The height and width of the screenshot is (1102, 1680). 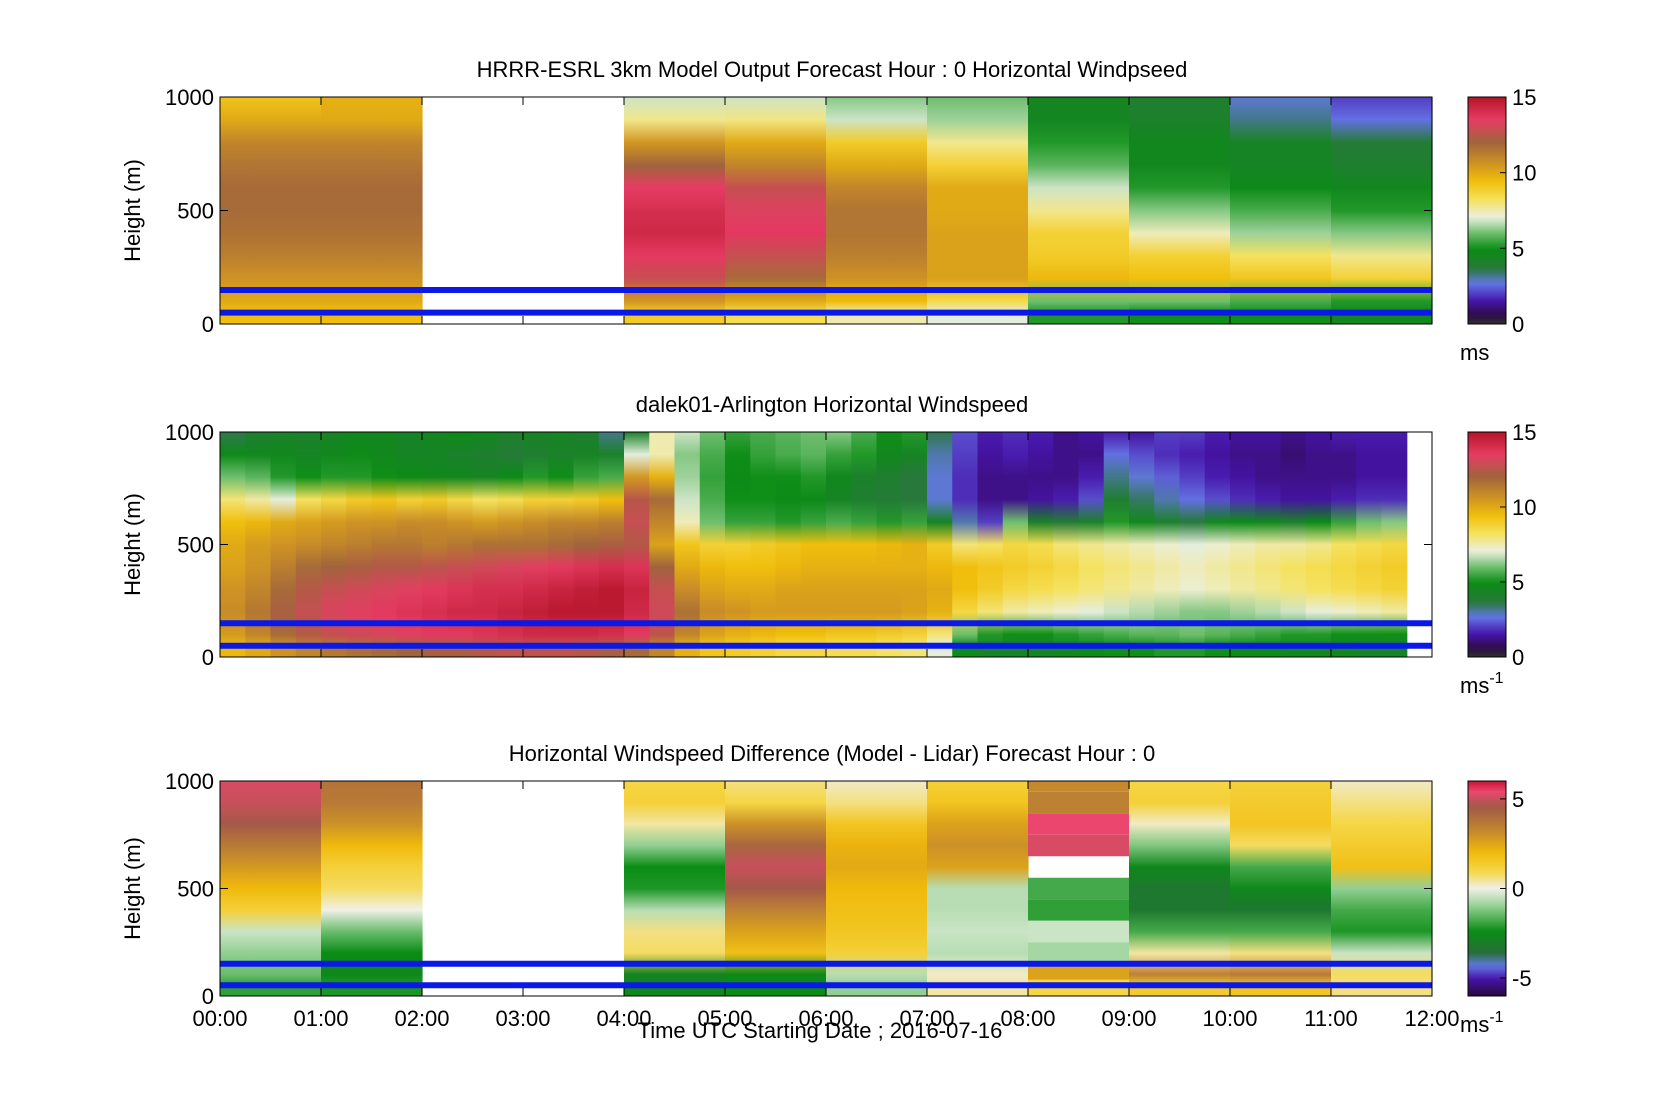 What do you see at coordinates (522, 1018) in the screenshot?
I see `x-tick-label: 03:00` at bounding box center [522, 1018].